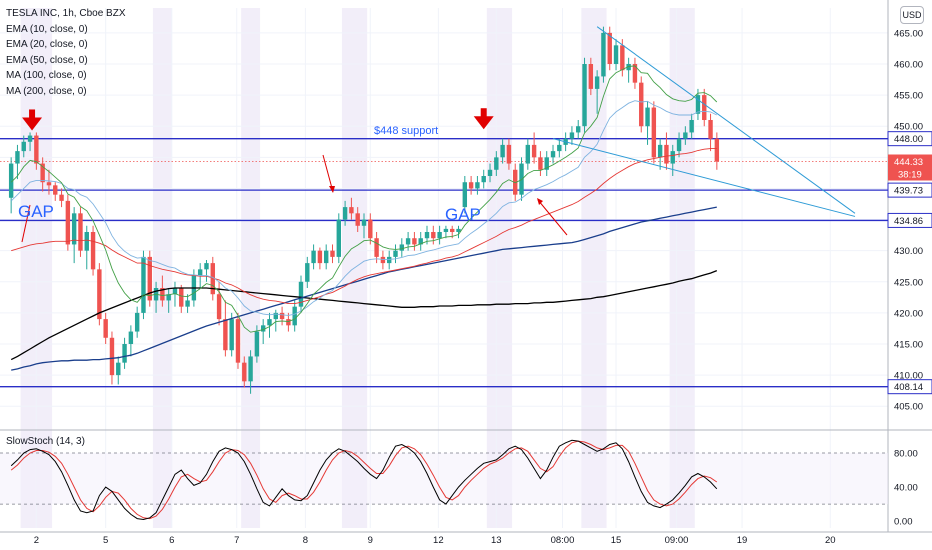  Describe the element at coordinates (305, 540) in the screenshot. I see `x-tick-label: 8` at that location.